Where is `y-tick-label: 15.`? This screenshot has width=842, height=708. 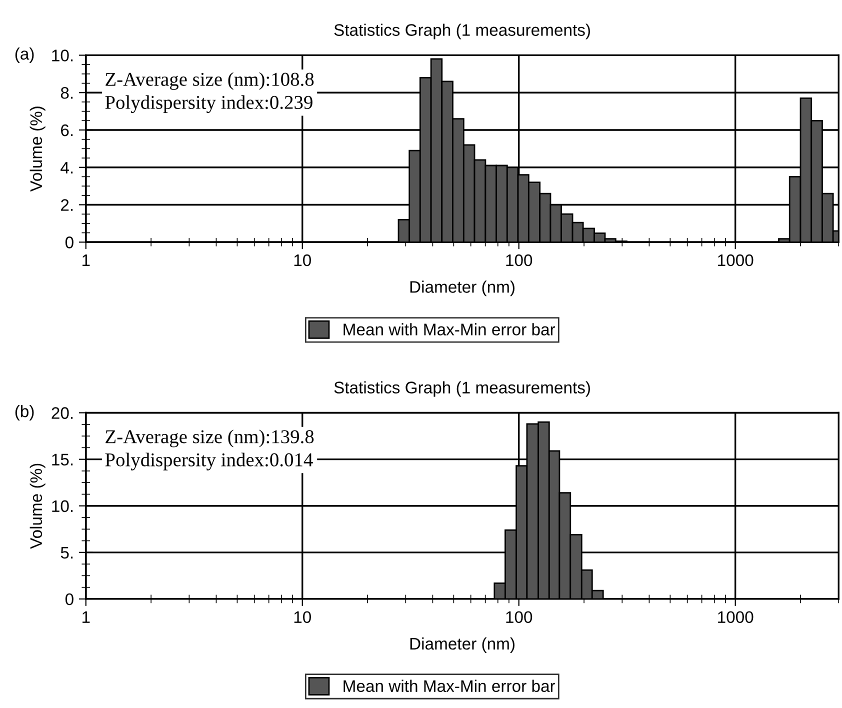 y-tick-label: 15. is located at coordinates (62, 460).